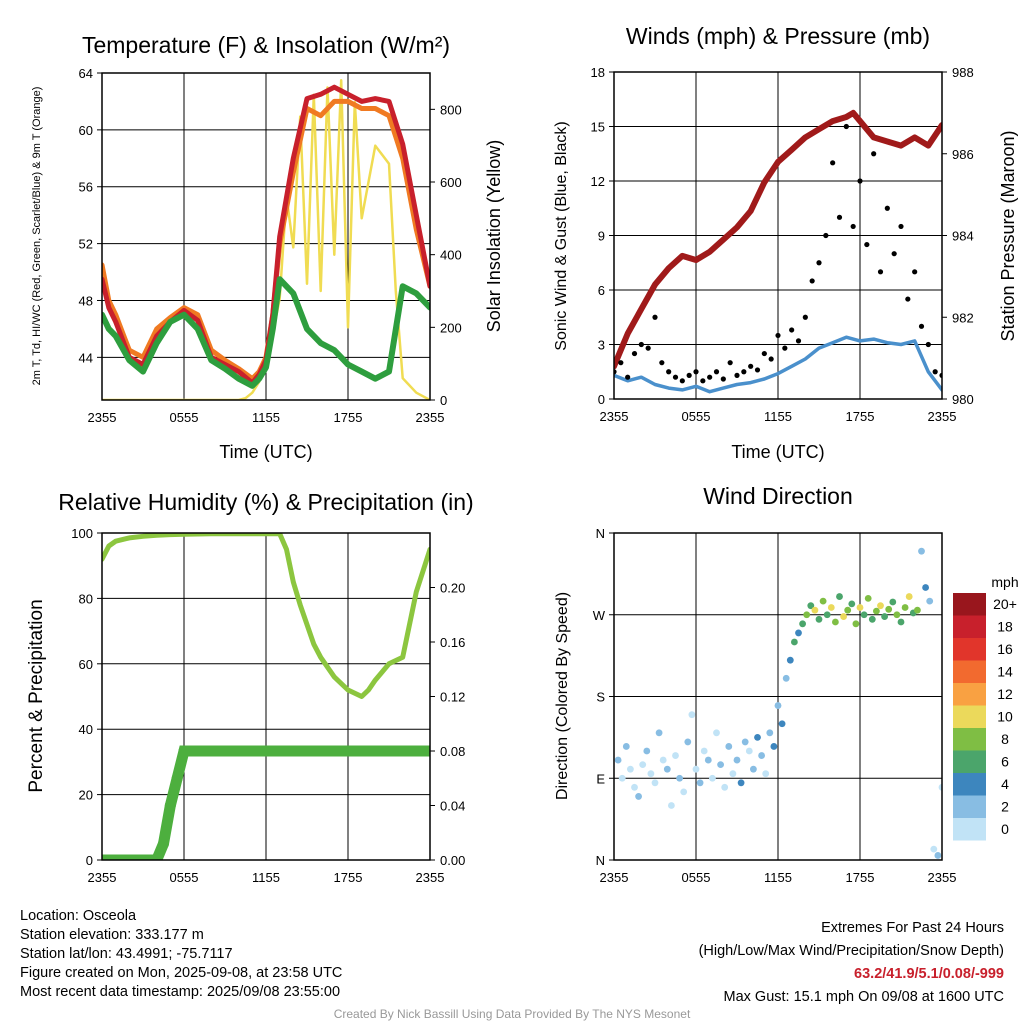 This screenshot has height=1024, width=1024. I want to click on sonic-wind-line, so click(778, 364).